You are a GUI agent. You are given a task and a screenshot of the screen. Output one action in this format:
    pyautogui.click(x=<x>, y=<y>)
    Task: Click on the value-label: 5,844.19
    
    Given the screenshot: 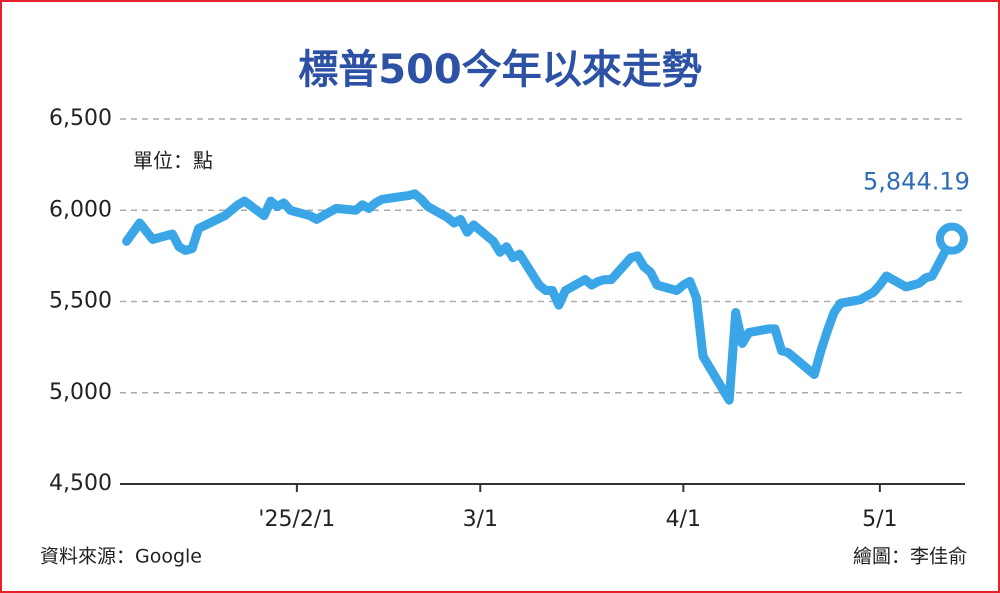 What is the action you would take?
    pyautogui.click(x=916, y=182)
    